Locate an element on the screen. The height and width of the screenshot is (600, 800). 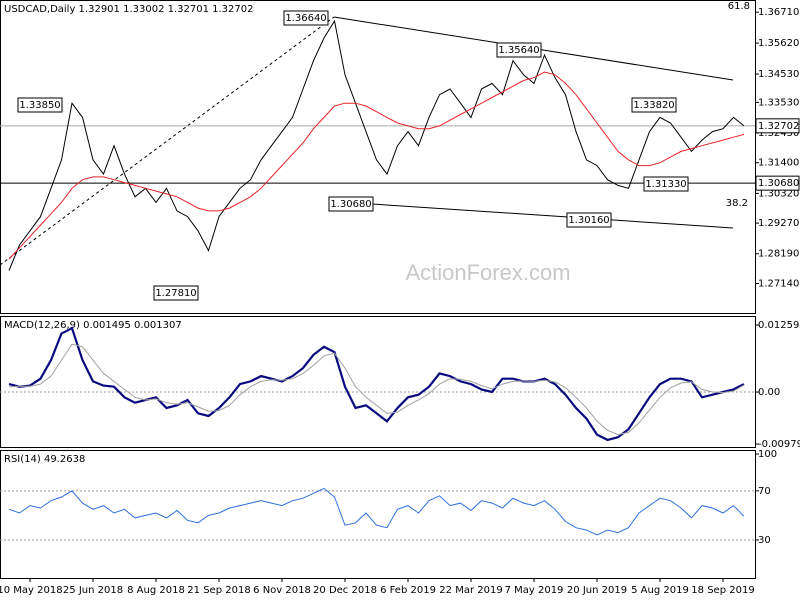
x-tick-label: 7 May 2019 is located at coordinates (534, 590).